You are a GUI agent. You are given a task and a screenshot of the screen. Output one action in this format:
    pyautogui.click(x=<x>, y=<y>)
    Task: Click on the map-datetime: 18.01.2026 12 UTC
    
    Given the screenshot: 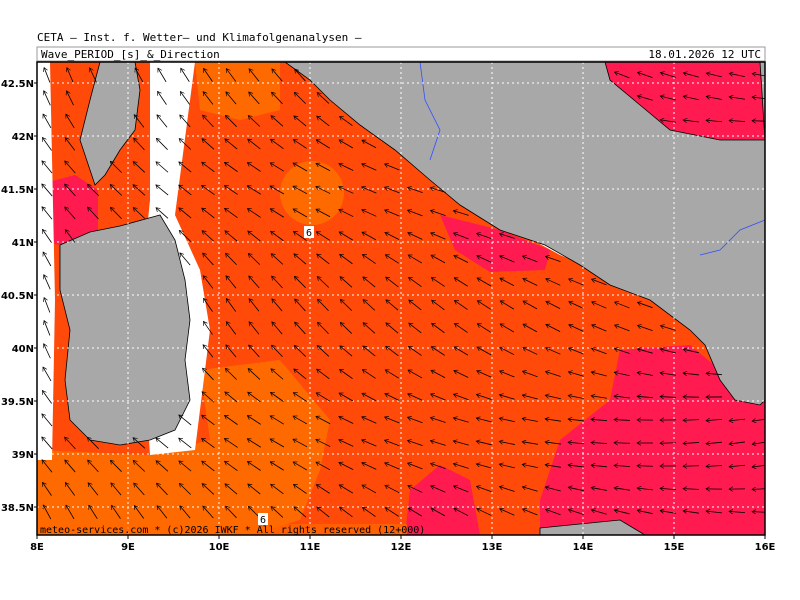 What is the action you would take?
    pyautogui.click(x=704, y=54)
    